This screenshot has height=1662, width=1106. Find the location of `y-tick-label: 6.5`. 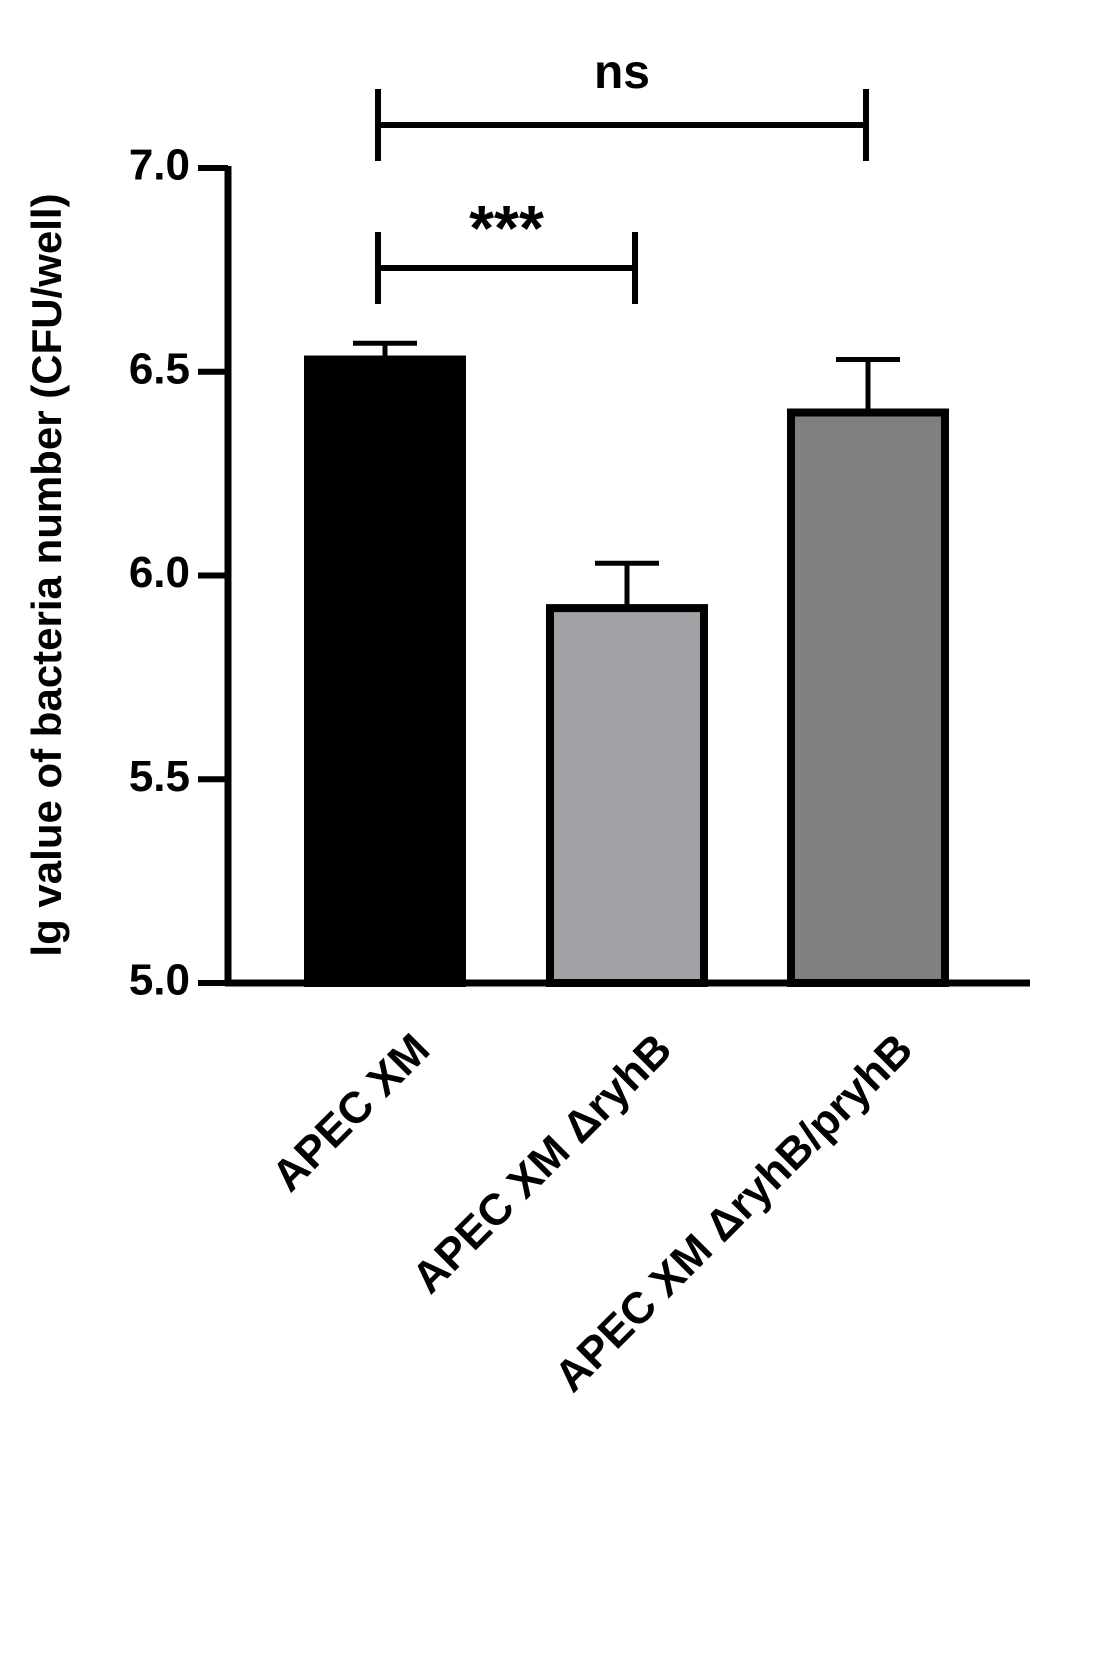

y-tick-label: 6.5 is located at coordinates (159, 368).